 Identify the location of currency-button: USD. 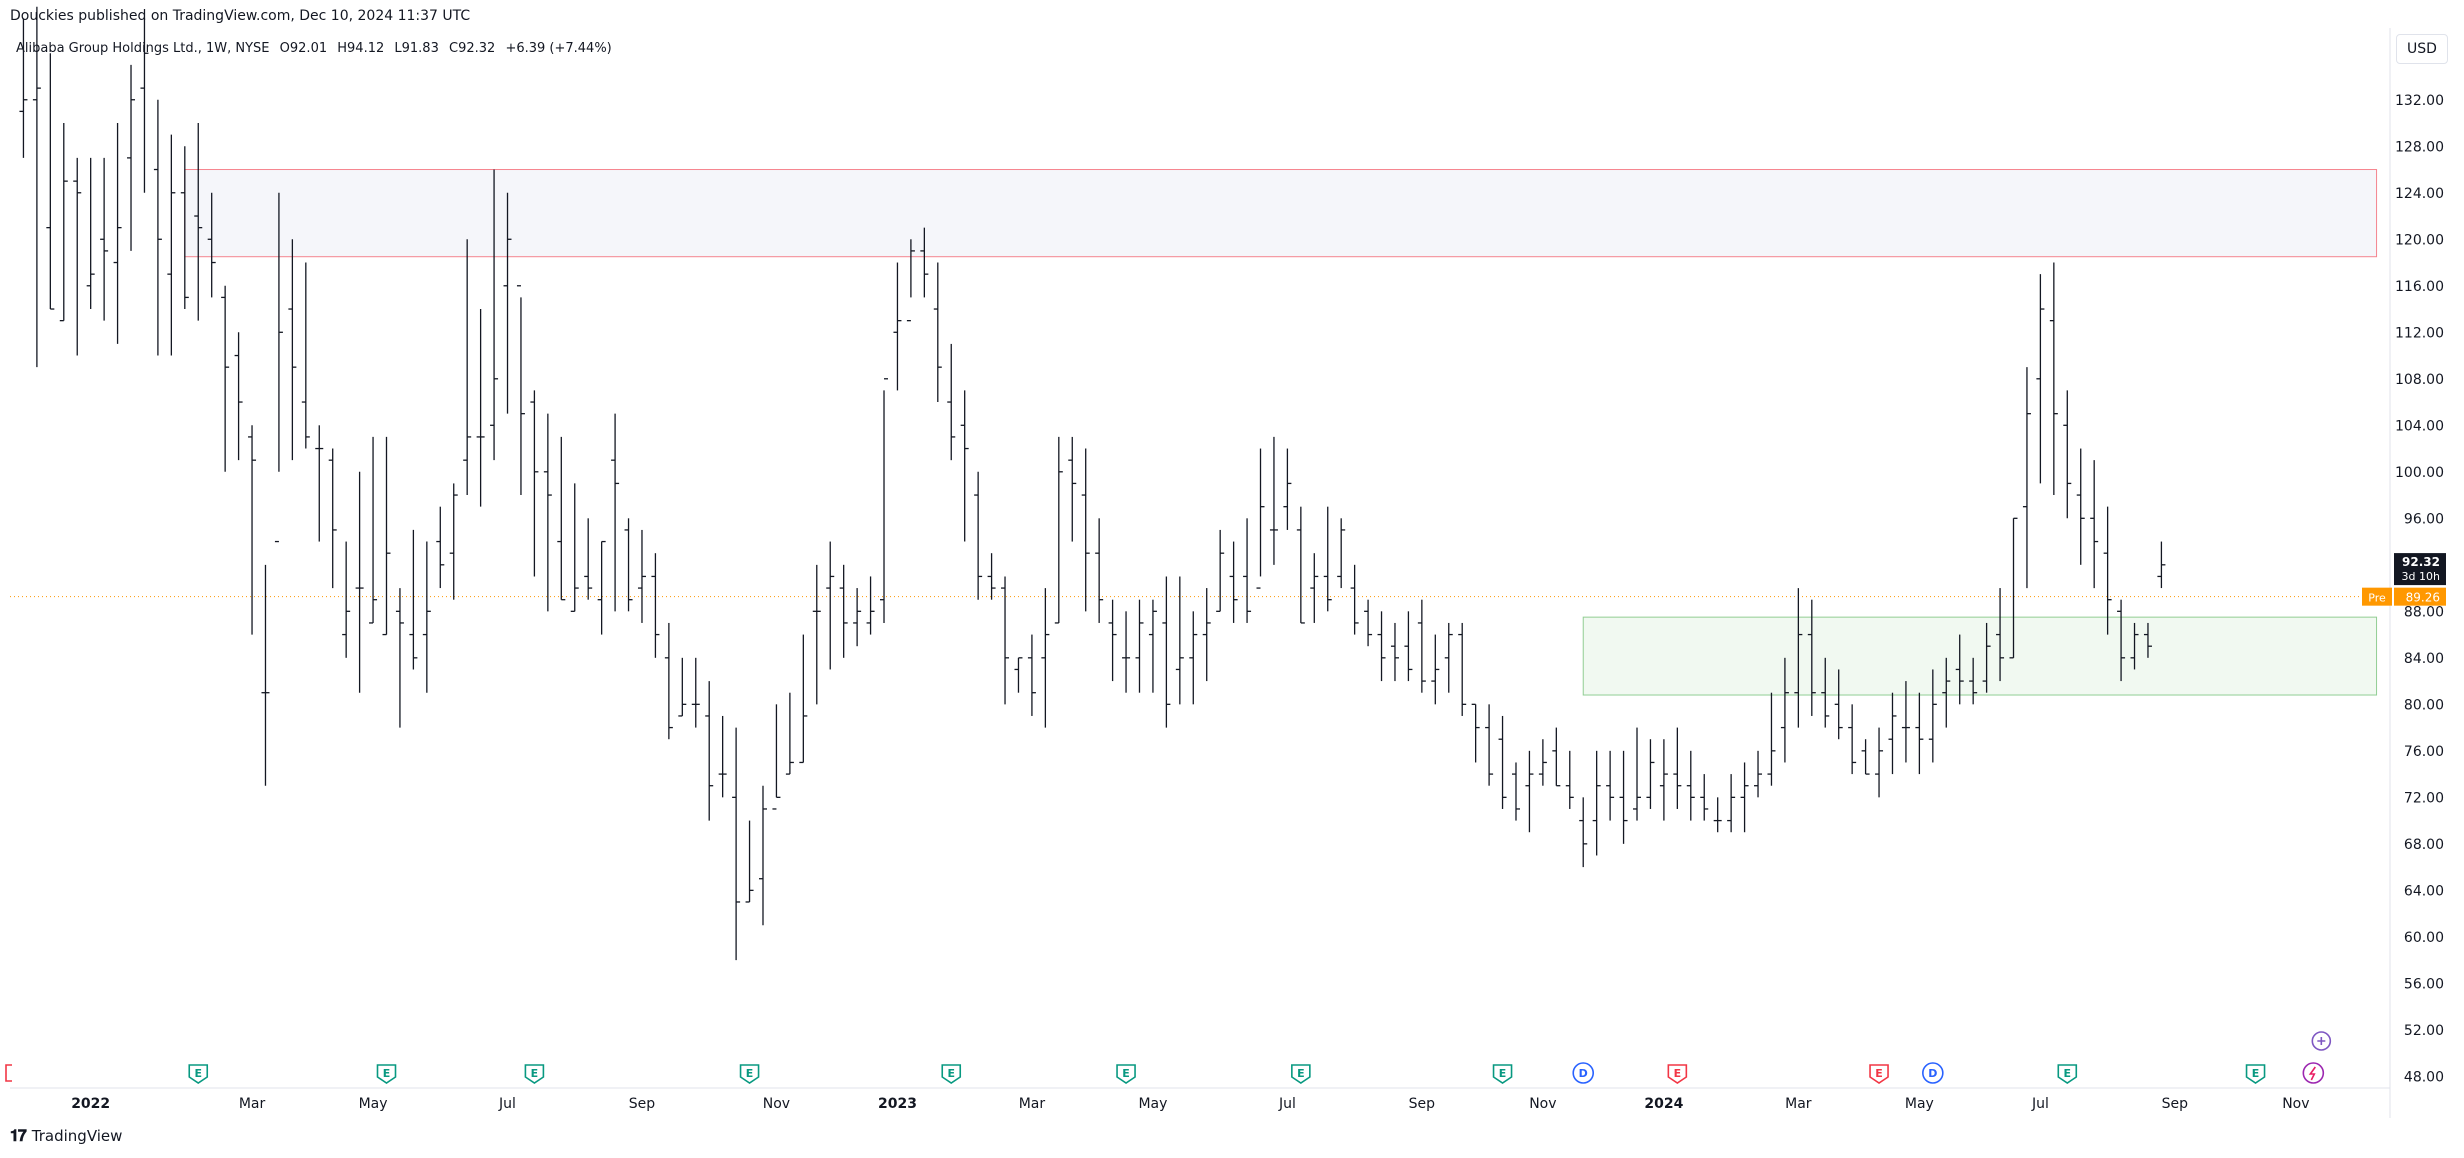
(2422, 49).